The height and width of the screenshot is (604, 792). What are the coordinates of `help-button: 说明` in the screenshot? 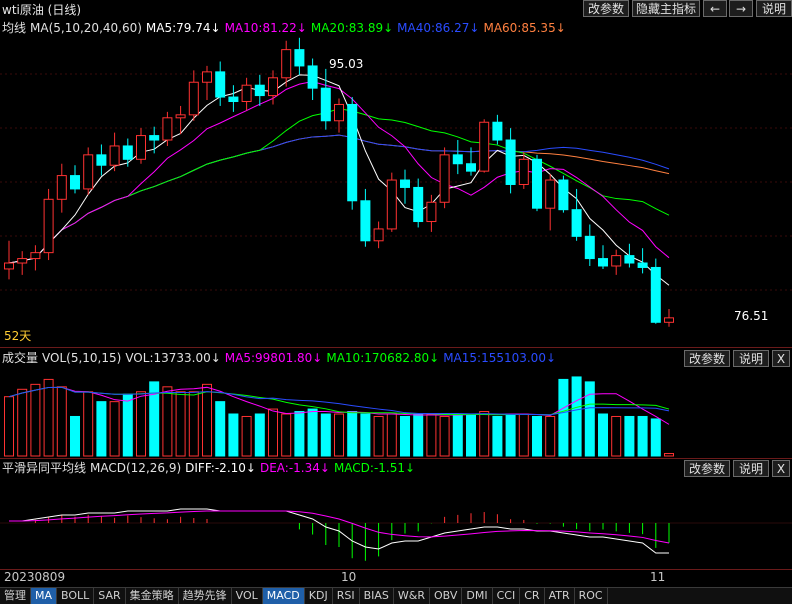 It's located at (774, 8).